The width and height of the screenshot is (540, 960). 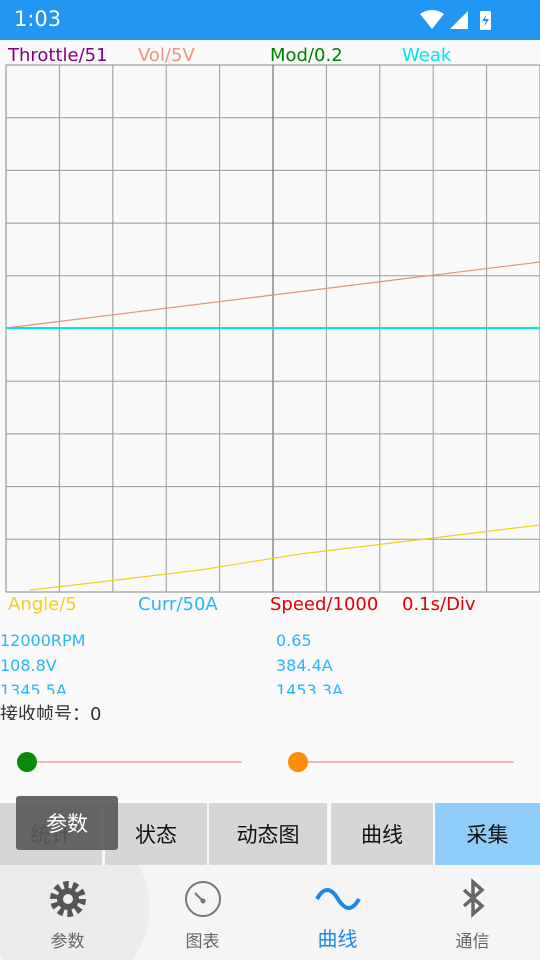 What do you see at coordinates (473, 898) in the screenshot?
I see `bluetooth-icon` at bounding box center [473, 898].